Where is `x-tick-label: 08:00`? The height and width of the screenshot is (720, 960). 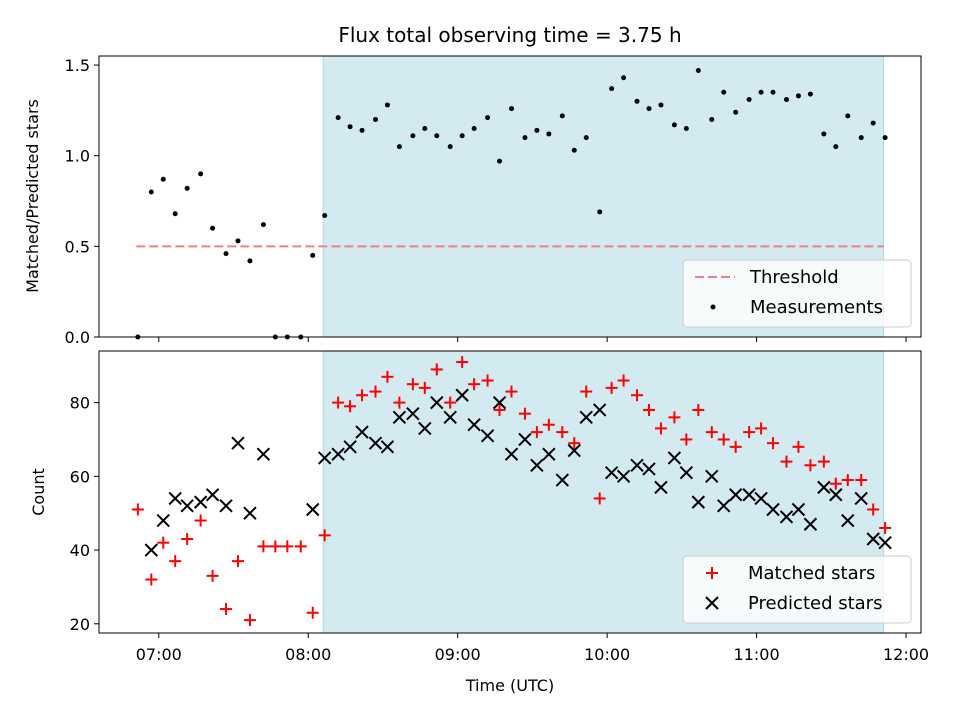 x-tick-label: 08:00 is located at coordinates (308, 654).